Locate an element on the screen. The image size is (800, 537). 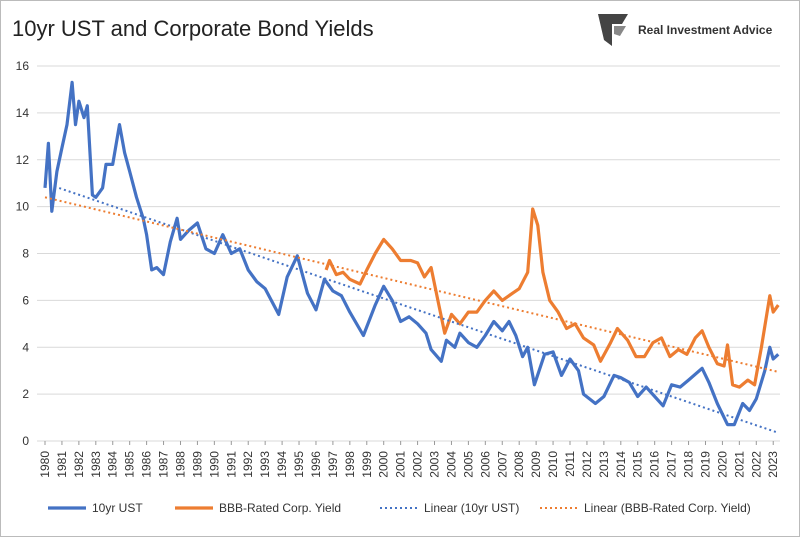
x-tick-label: 2008 is located at coordinates (519, 464).